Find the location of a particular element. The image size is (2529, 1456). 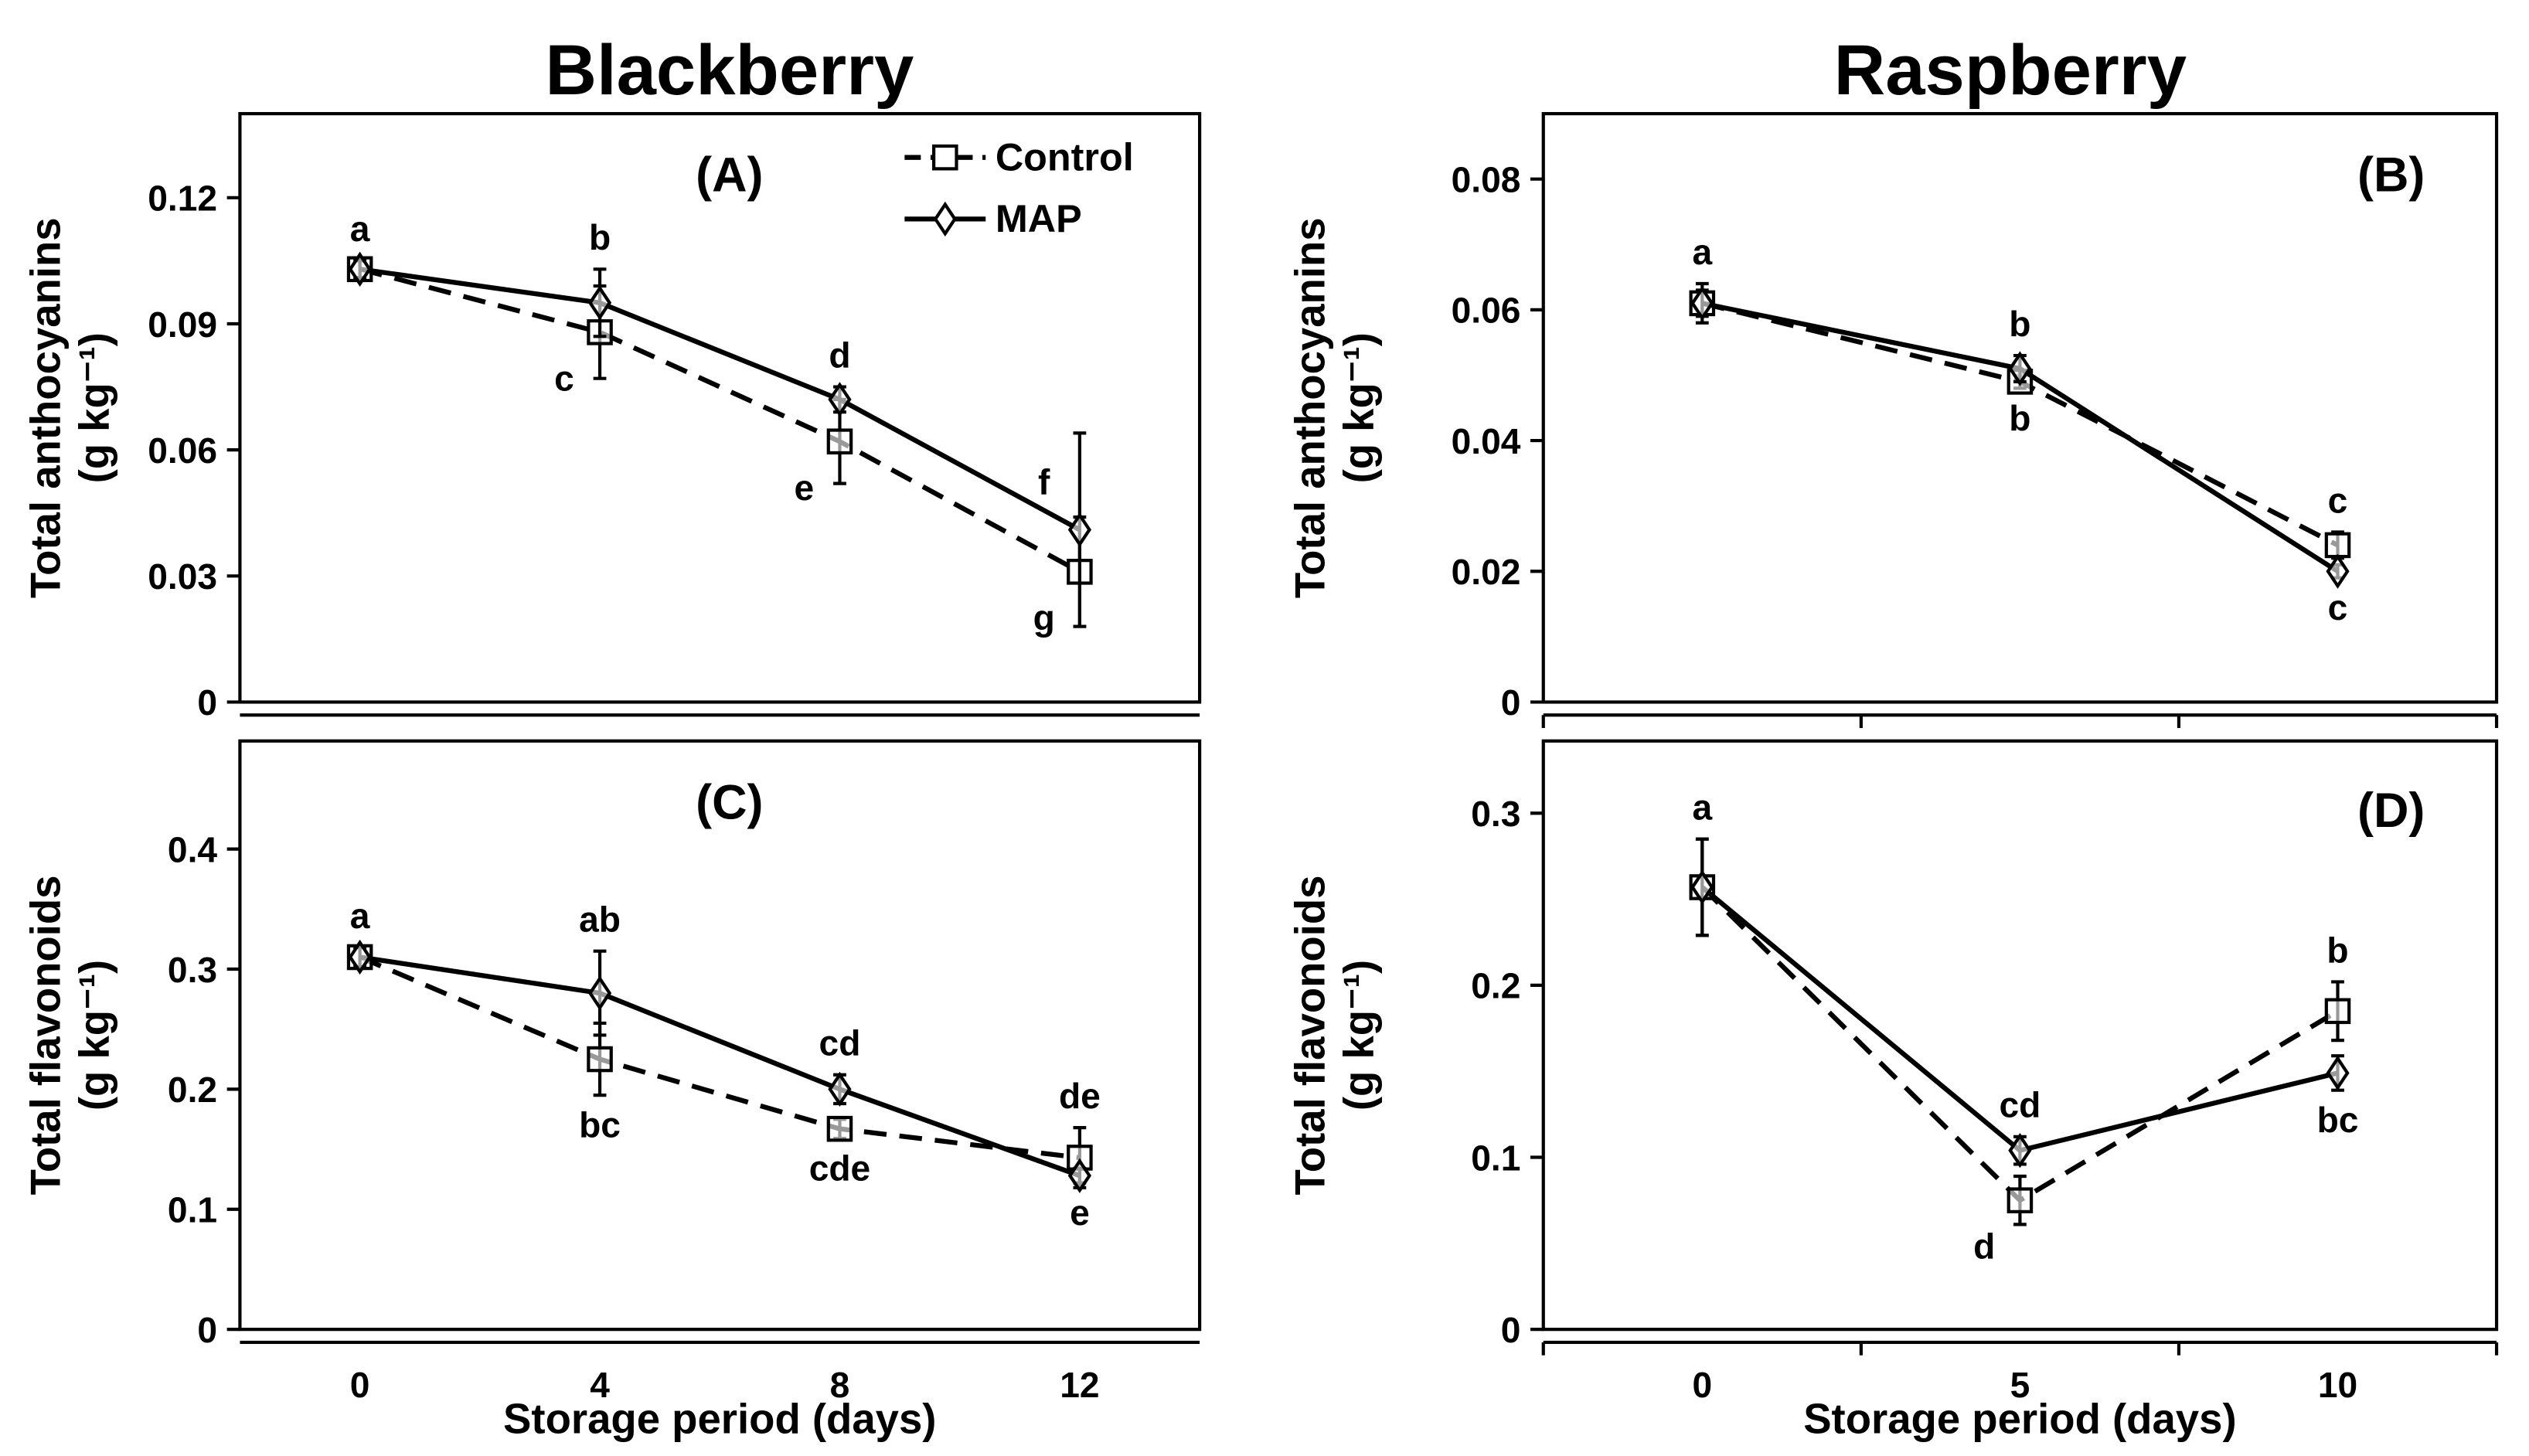

column-title-blackberry: Blackberry is located at coordinates (729, 70).